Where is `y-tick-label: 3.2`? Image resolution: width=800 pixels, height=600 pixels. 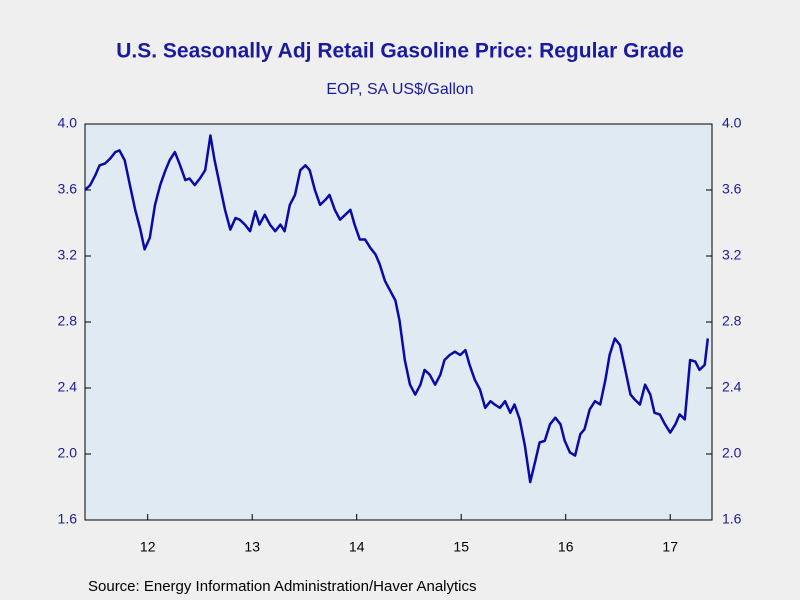
y-tick-label: 3.2 is located at coordinates (68, 255).